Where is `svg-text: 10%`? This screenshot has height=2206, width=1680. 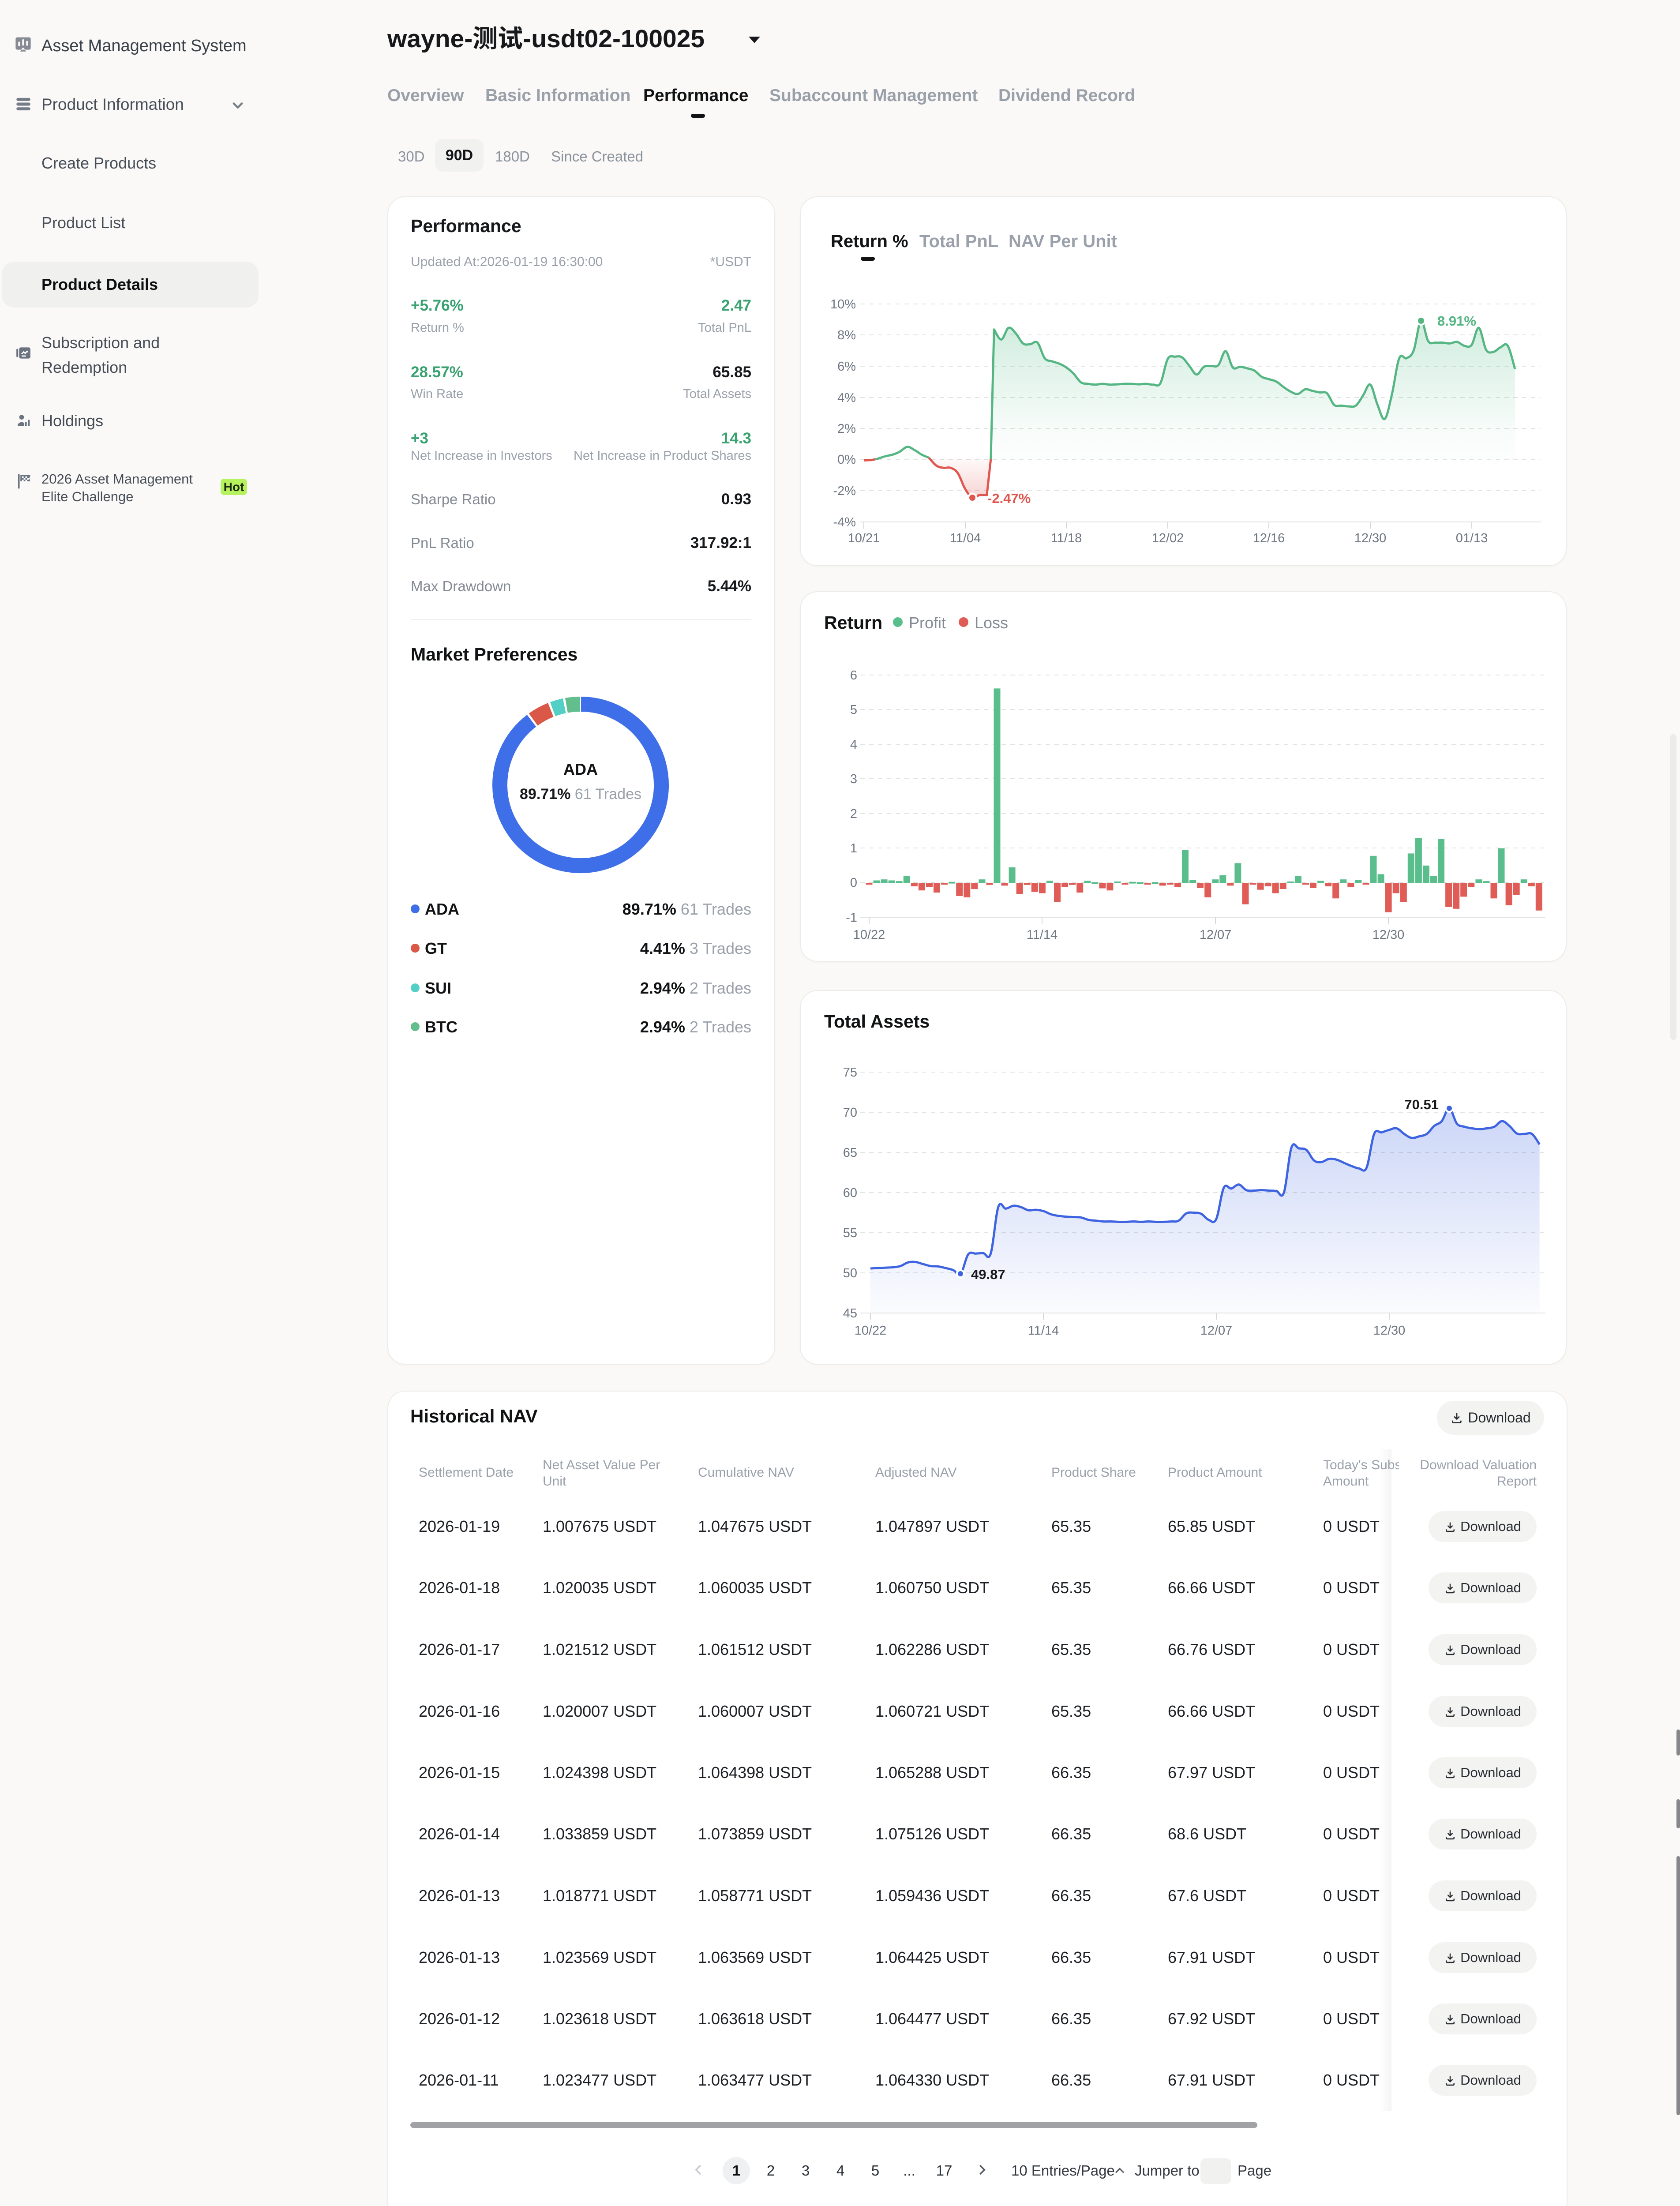 svg-text: 10% is located at coordinates (843, 304).